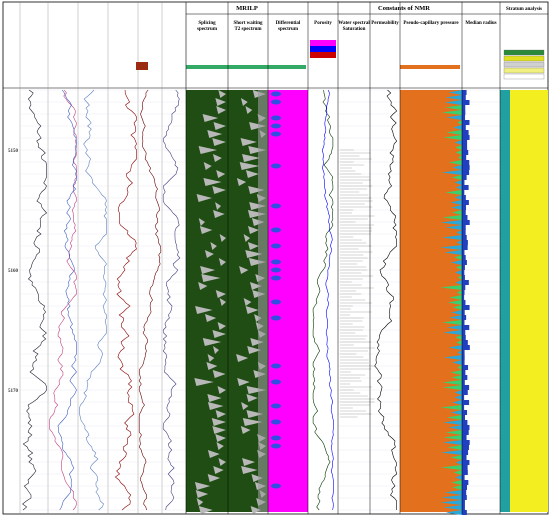 The width and height of the screenshot is (550, 519). I want to click on stratum-legend, so click(524, 52).